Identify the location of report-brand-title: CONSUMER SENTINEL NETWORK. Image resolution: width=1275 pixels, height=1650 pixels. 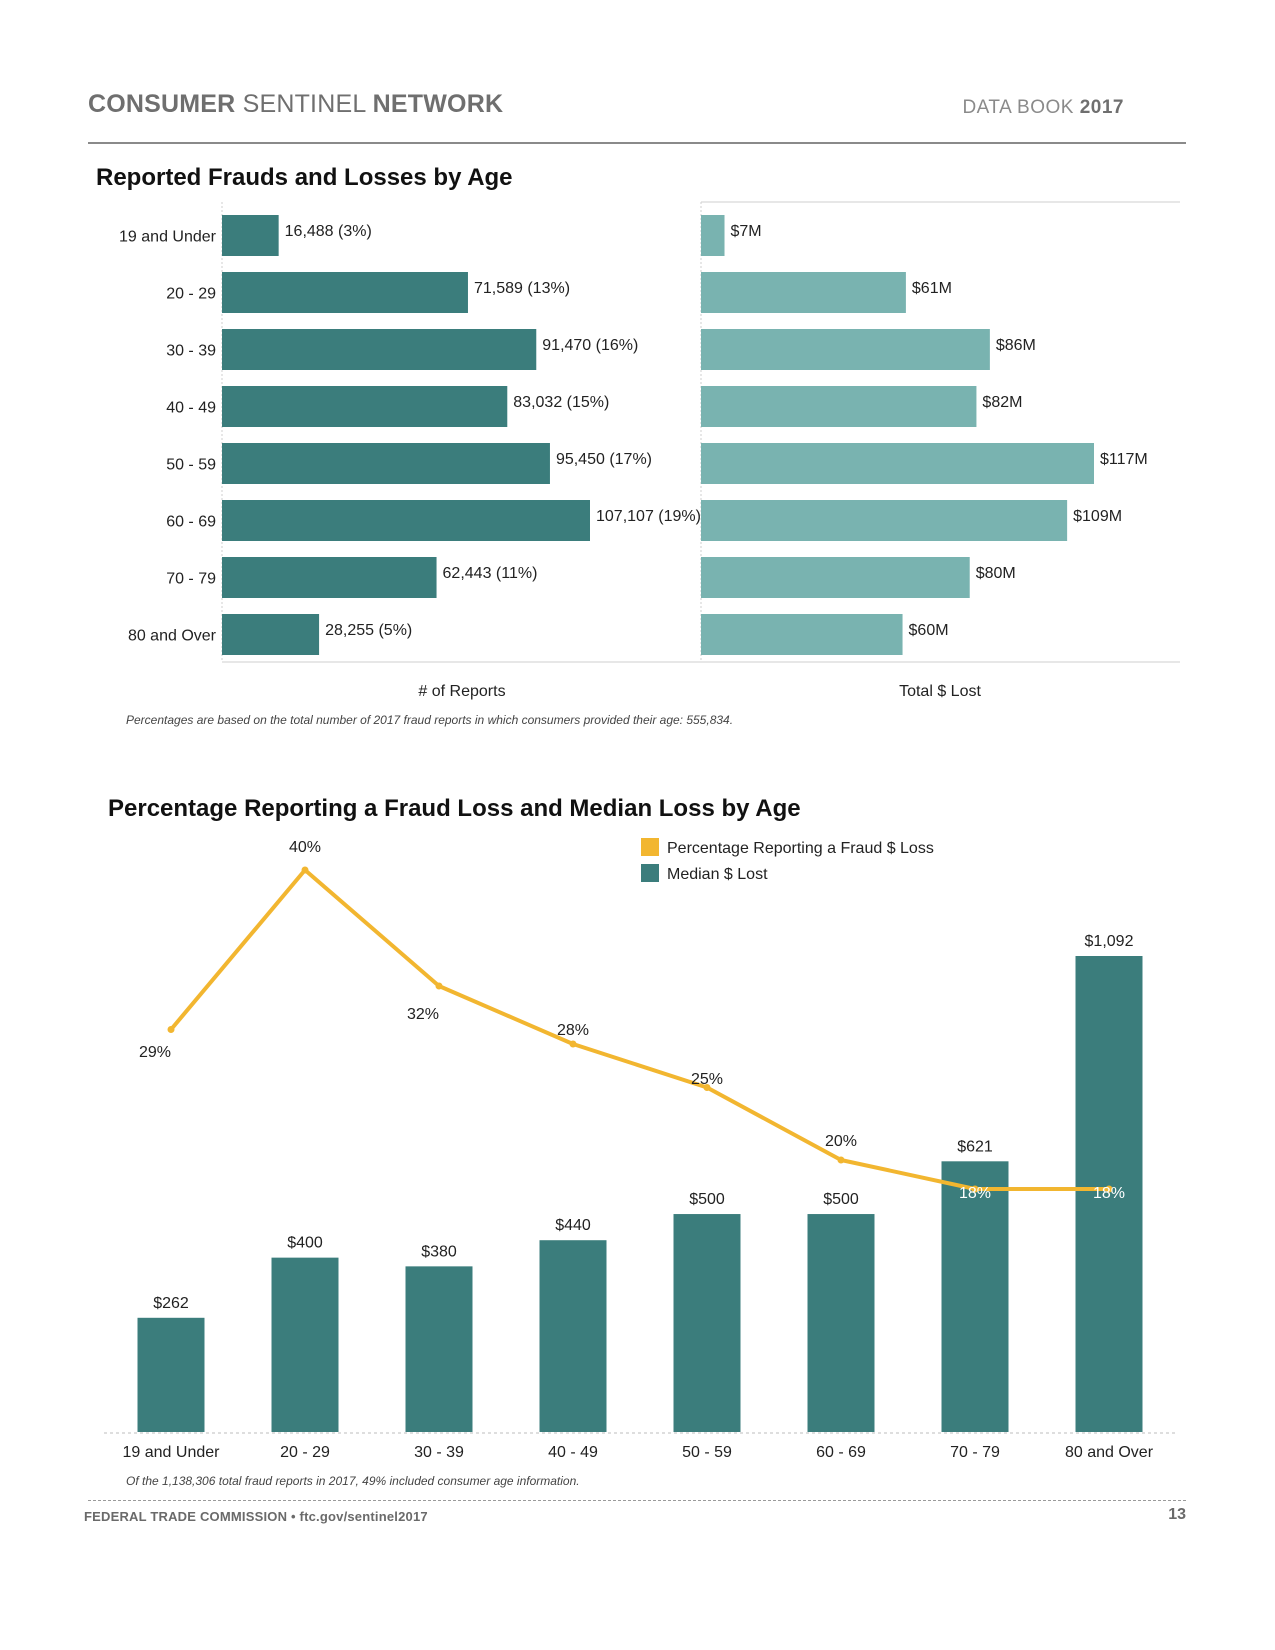
(295, 104).